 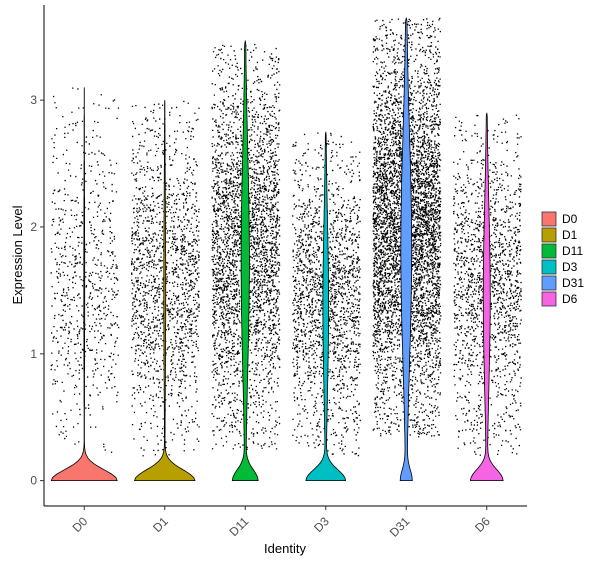 What do you see at coordinates (17, 254) in the screenshot?
I see `y-axis-title: Expression Level` at bounding box center [17, 254].